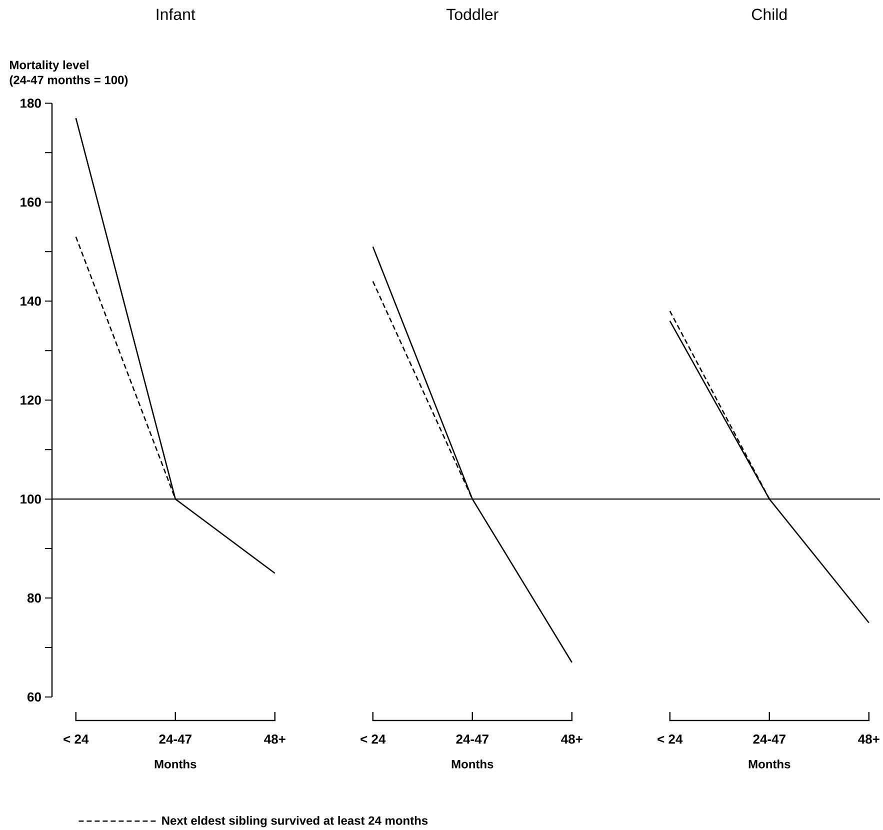 This screenshot has height=830, width=883. What do you see at coordinates (295, 822) in the screenshot?
I see `text: Next eldest sibling survived at least 24 months` at bounding box center [295, 822].